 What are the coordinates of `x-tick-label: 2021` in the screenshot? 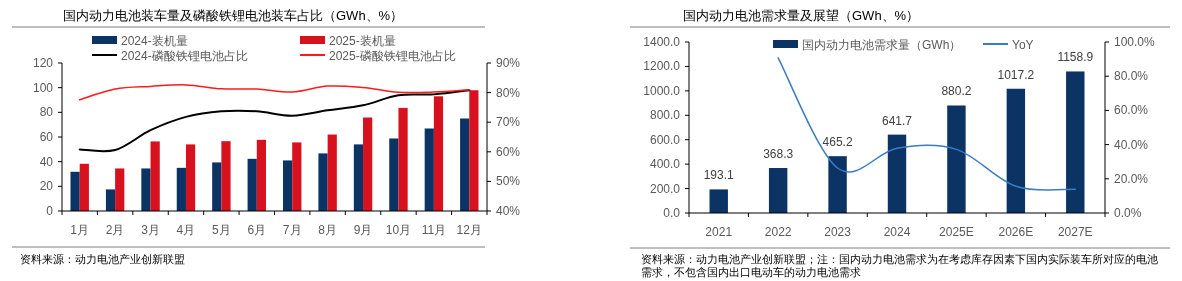 It's located at (719, 232).